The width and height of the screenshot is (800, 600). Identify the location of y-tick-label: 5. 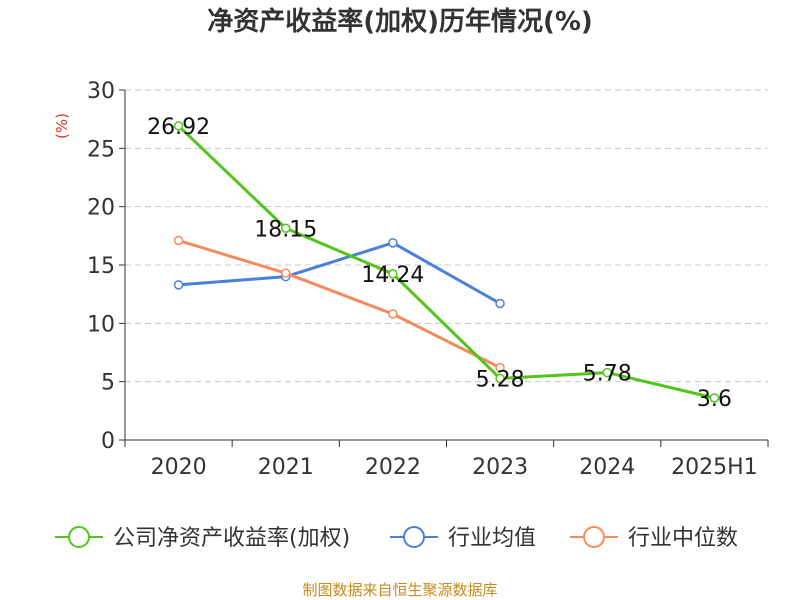
(108, 383).